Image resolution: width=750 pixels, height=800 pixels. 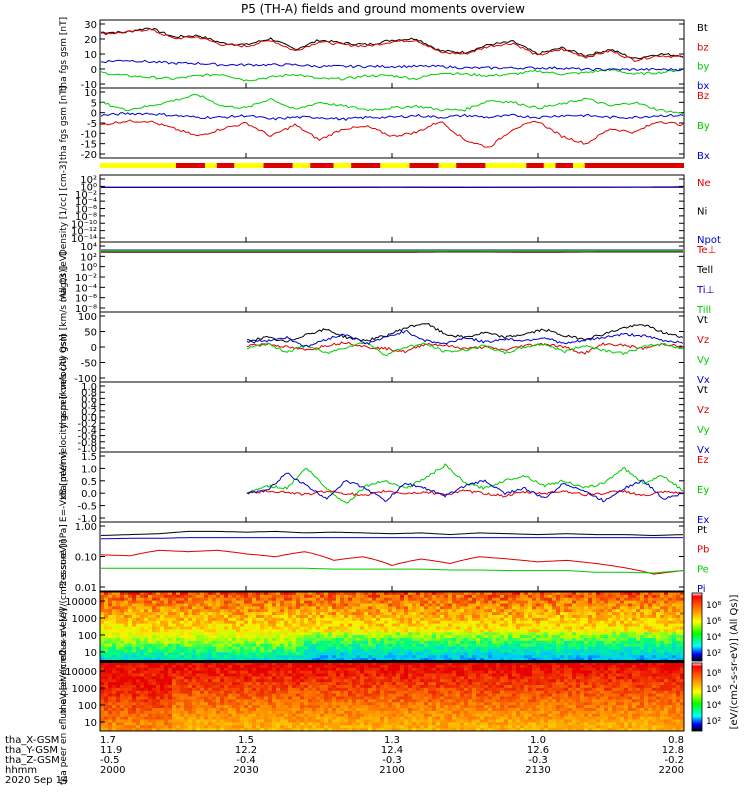 What do you see at coordinates (88, 187) in the screenshot?
I see `y-tick-label: 10⁰` at bounding box center [88, 187].